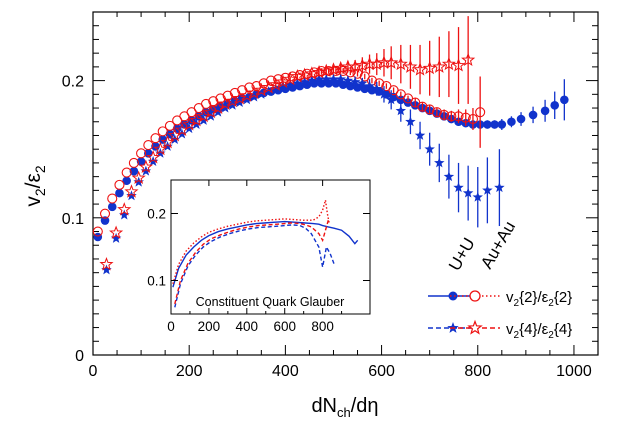  Describe the element at coordinates (247, 326) in the screenshot. I see `inset-x-tick-label: 400` at that location.